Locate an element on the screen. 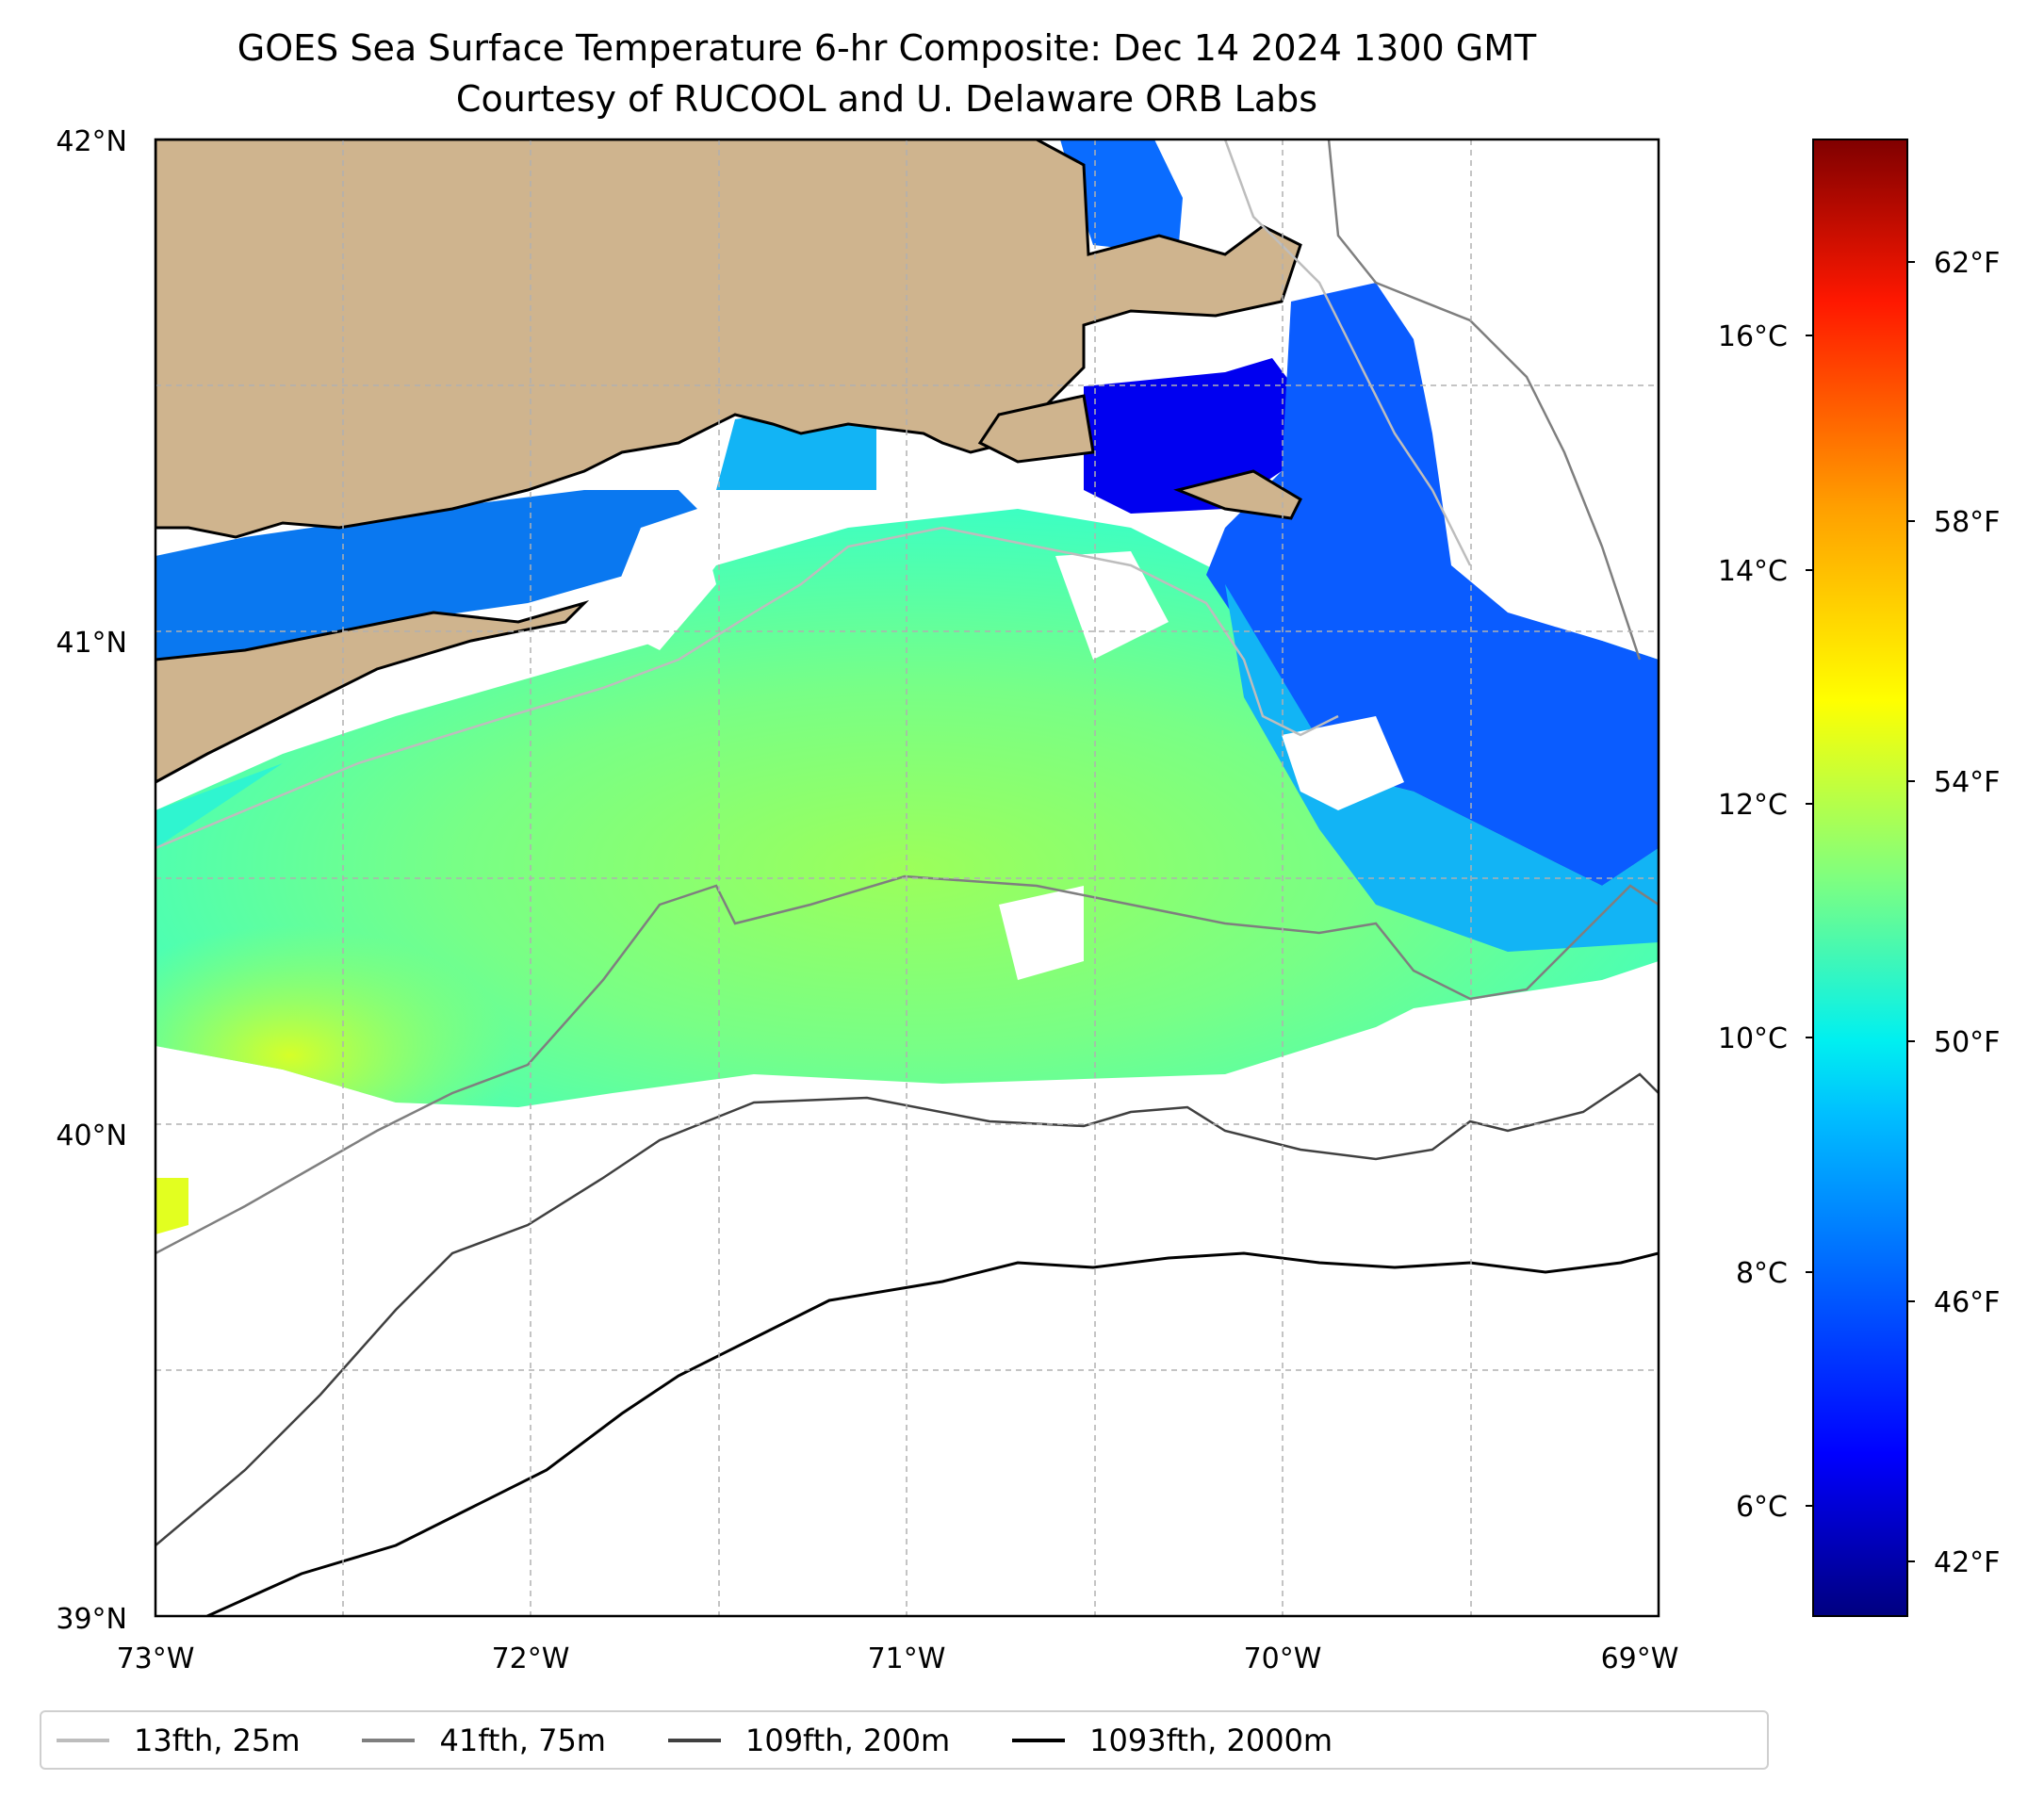 The height and width of the screenshot is (1797, 2044). colorbar-fahrenheit-ticks is located at coordinates (1911, 911).